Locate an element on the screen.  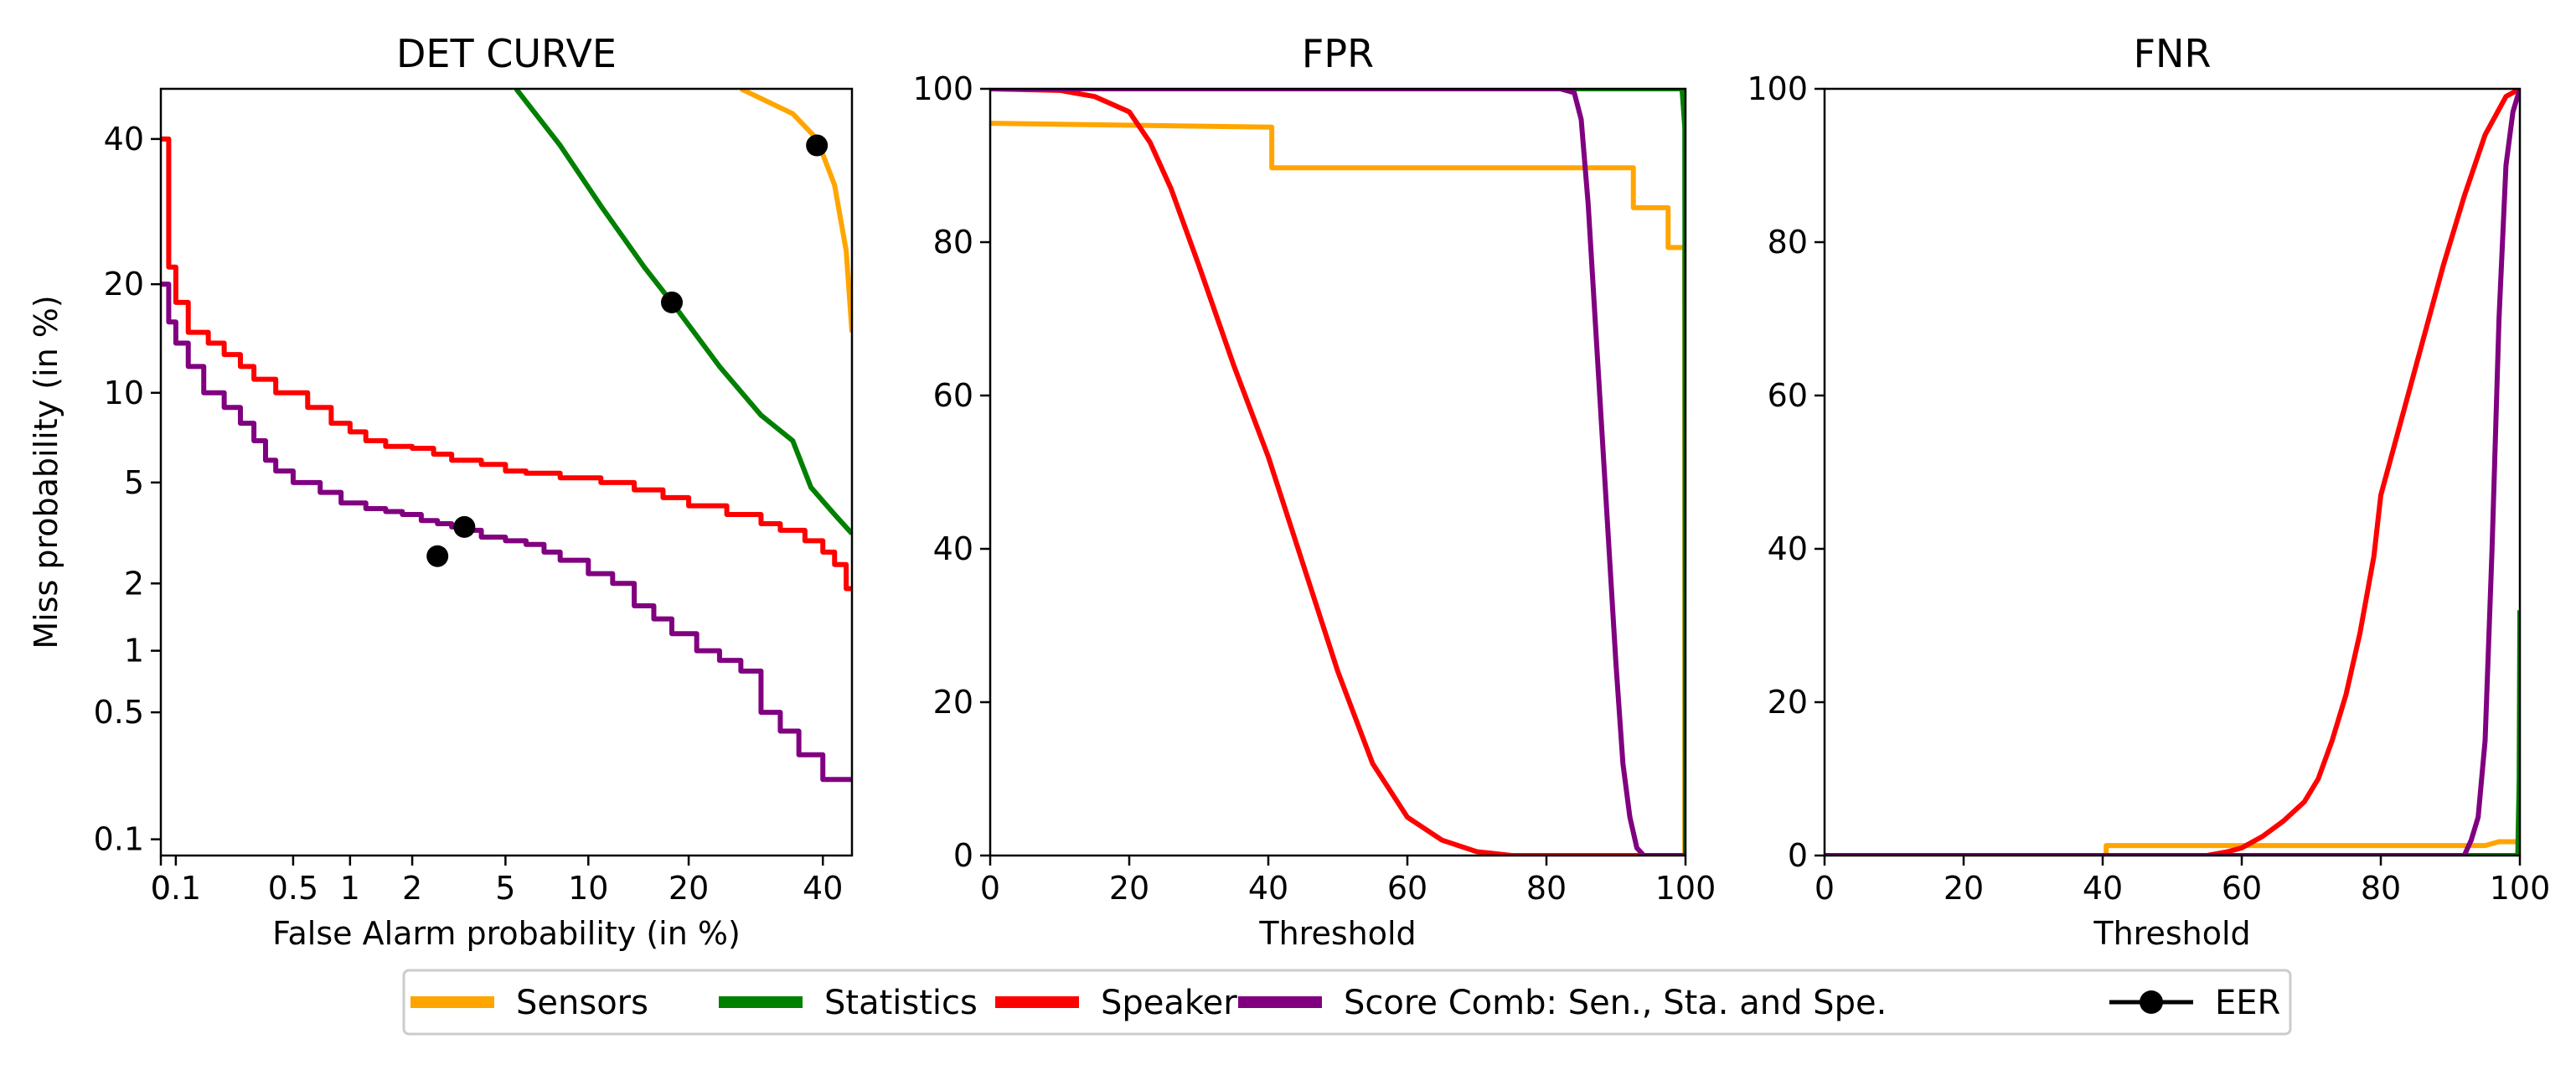
panel-title: DET CURVE is located at coordinates (506, 53).